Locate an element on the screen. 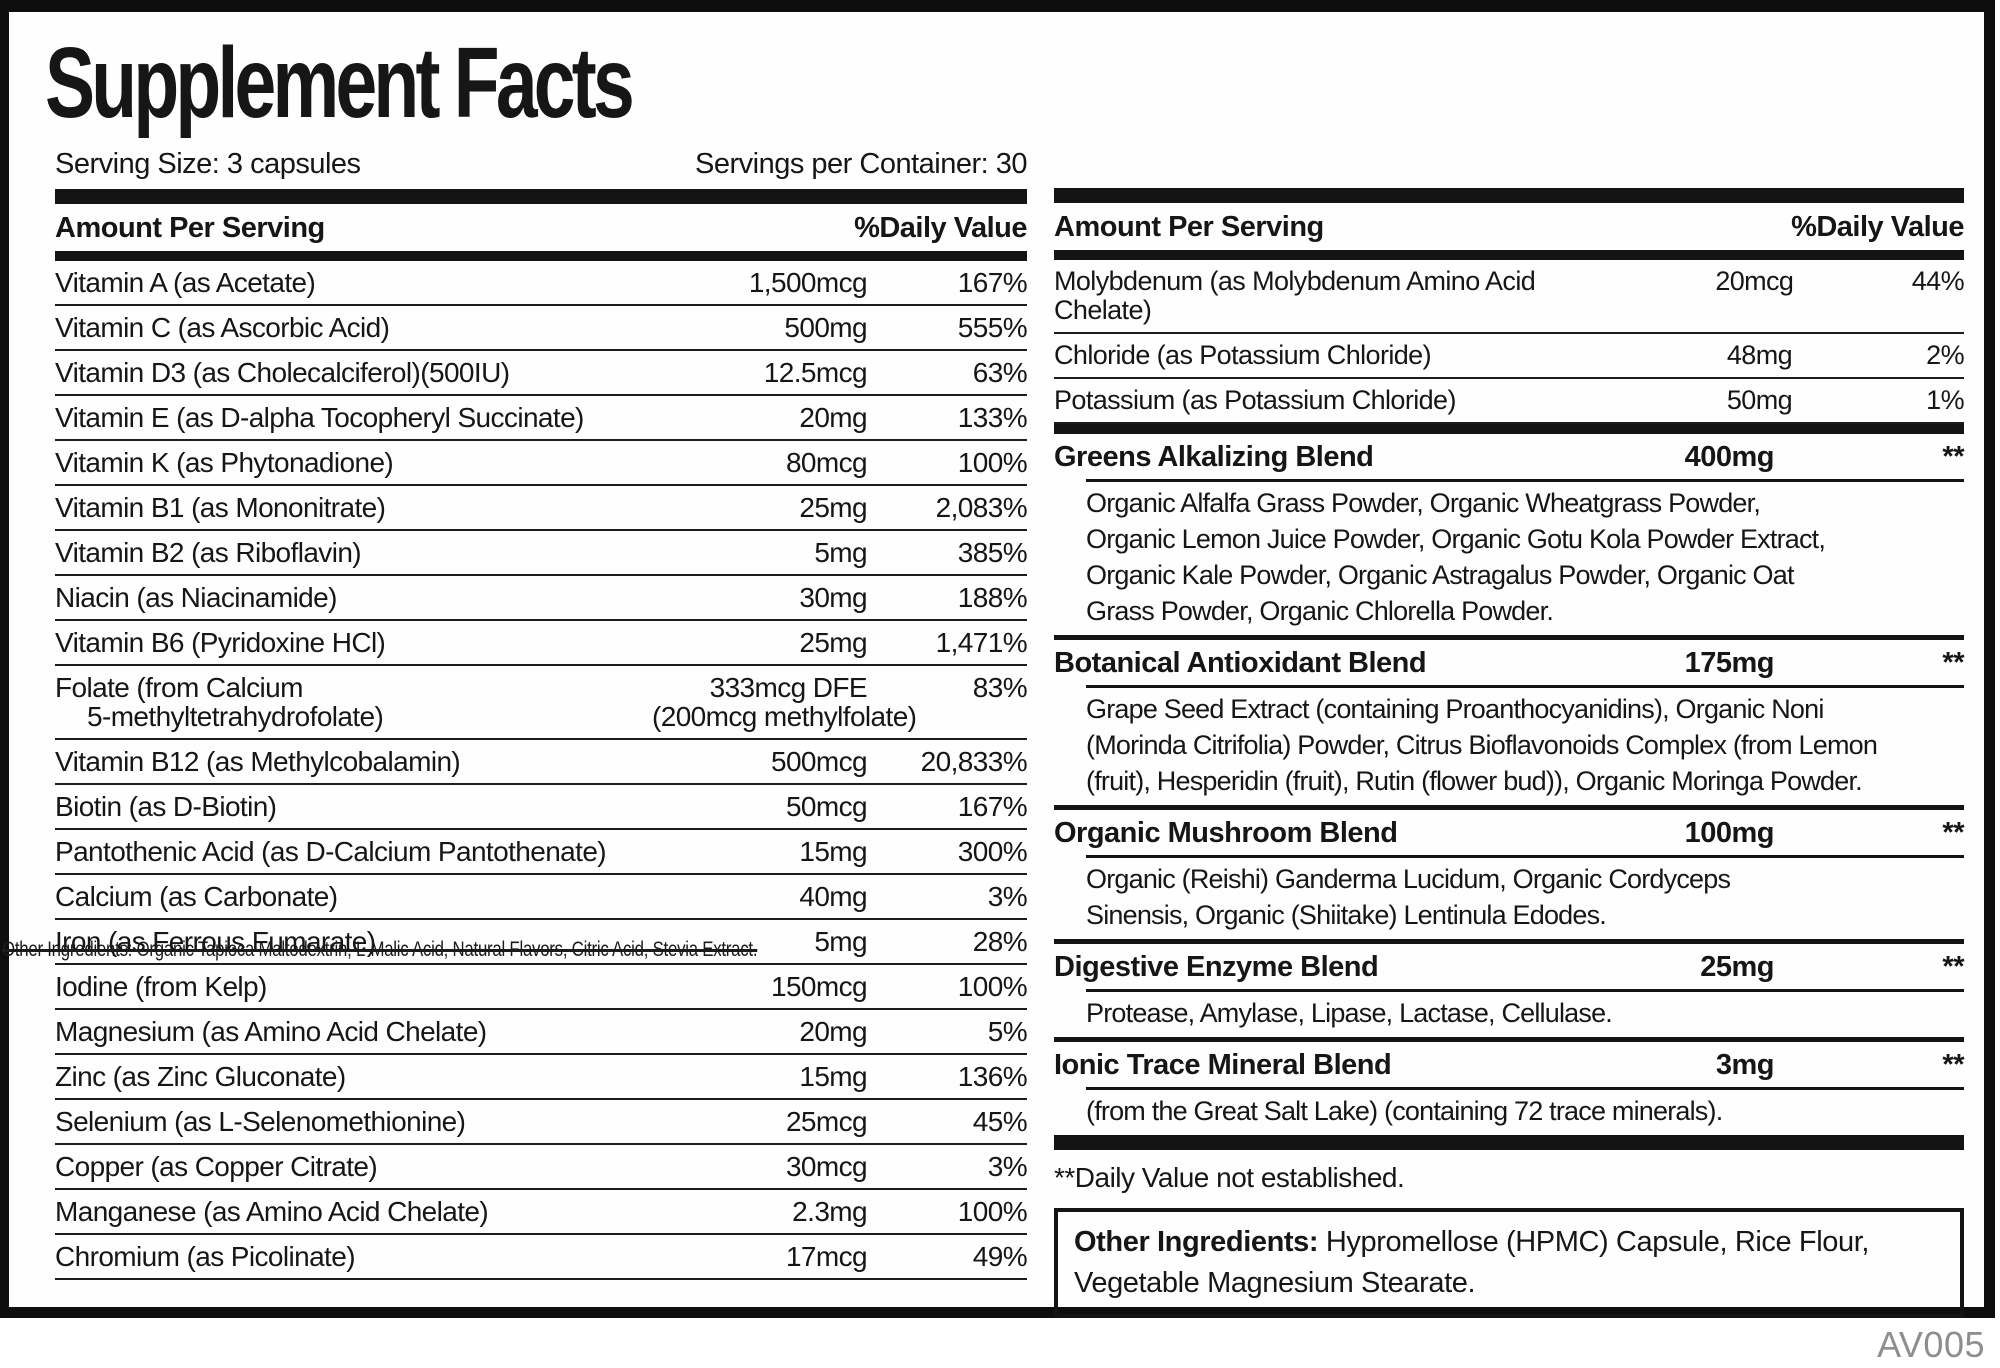 The image size is (2000, 1368). nutrient-name: Manganese (as Amino Acid Chelate) is located at coordinates (272, 1211).